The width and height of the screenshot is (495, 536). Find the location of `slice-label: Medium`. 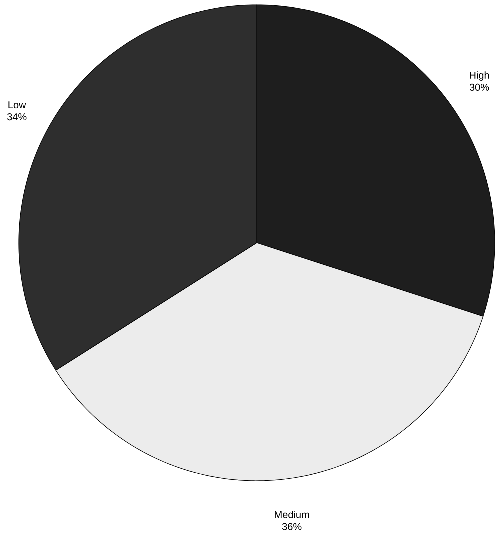

slice-label: Medium is located at coordinates (292, 514).